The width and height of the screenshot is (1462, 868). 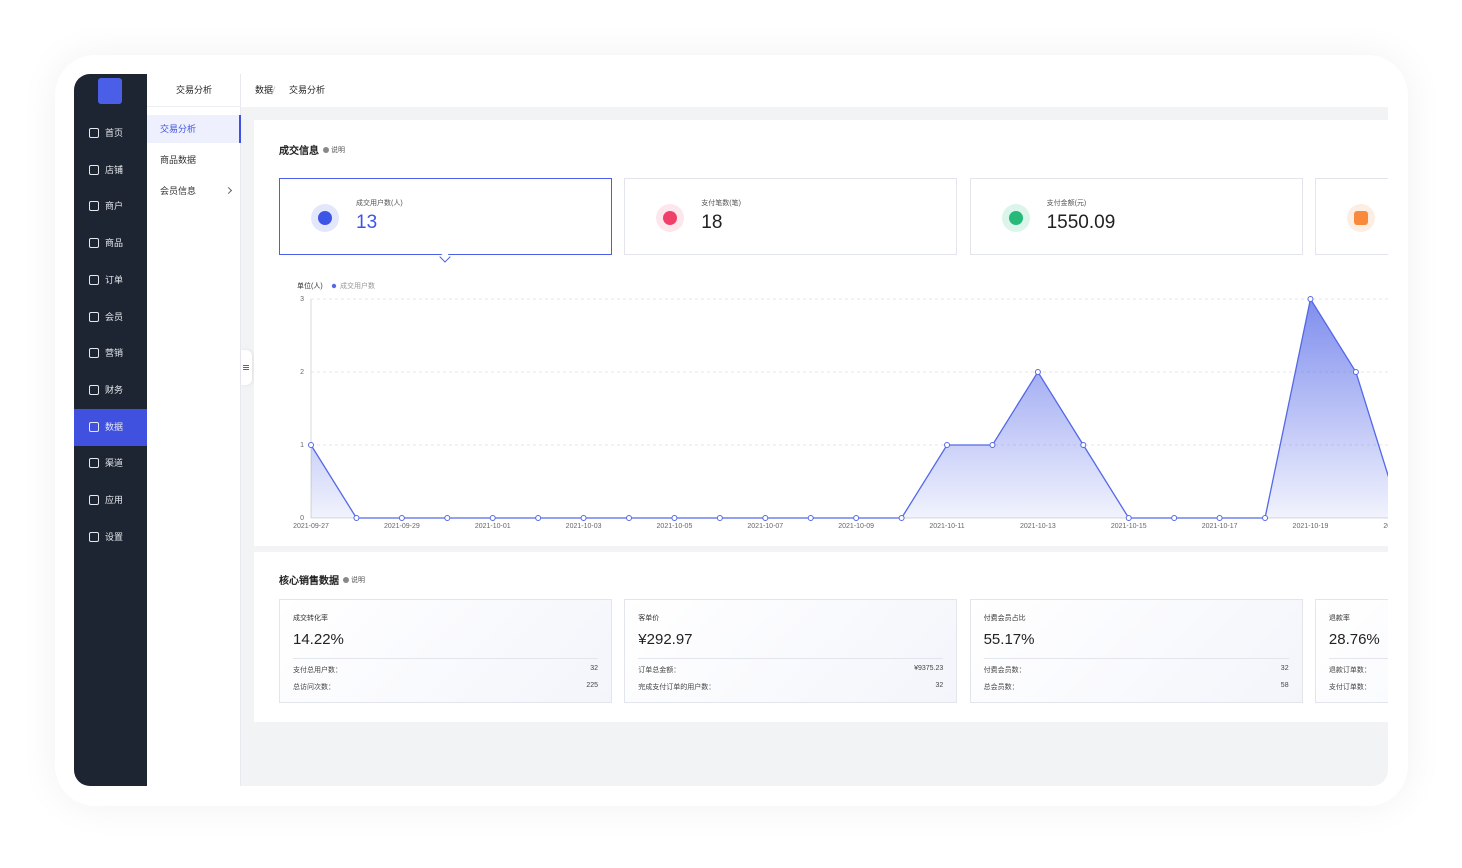 I want to click on row-label: 总会员数：, so click(x=1001, y=687).